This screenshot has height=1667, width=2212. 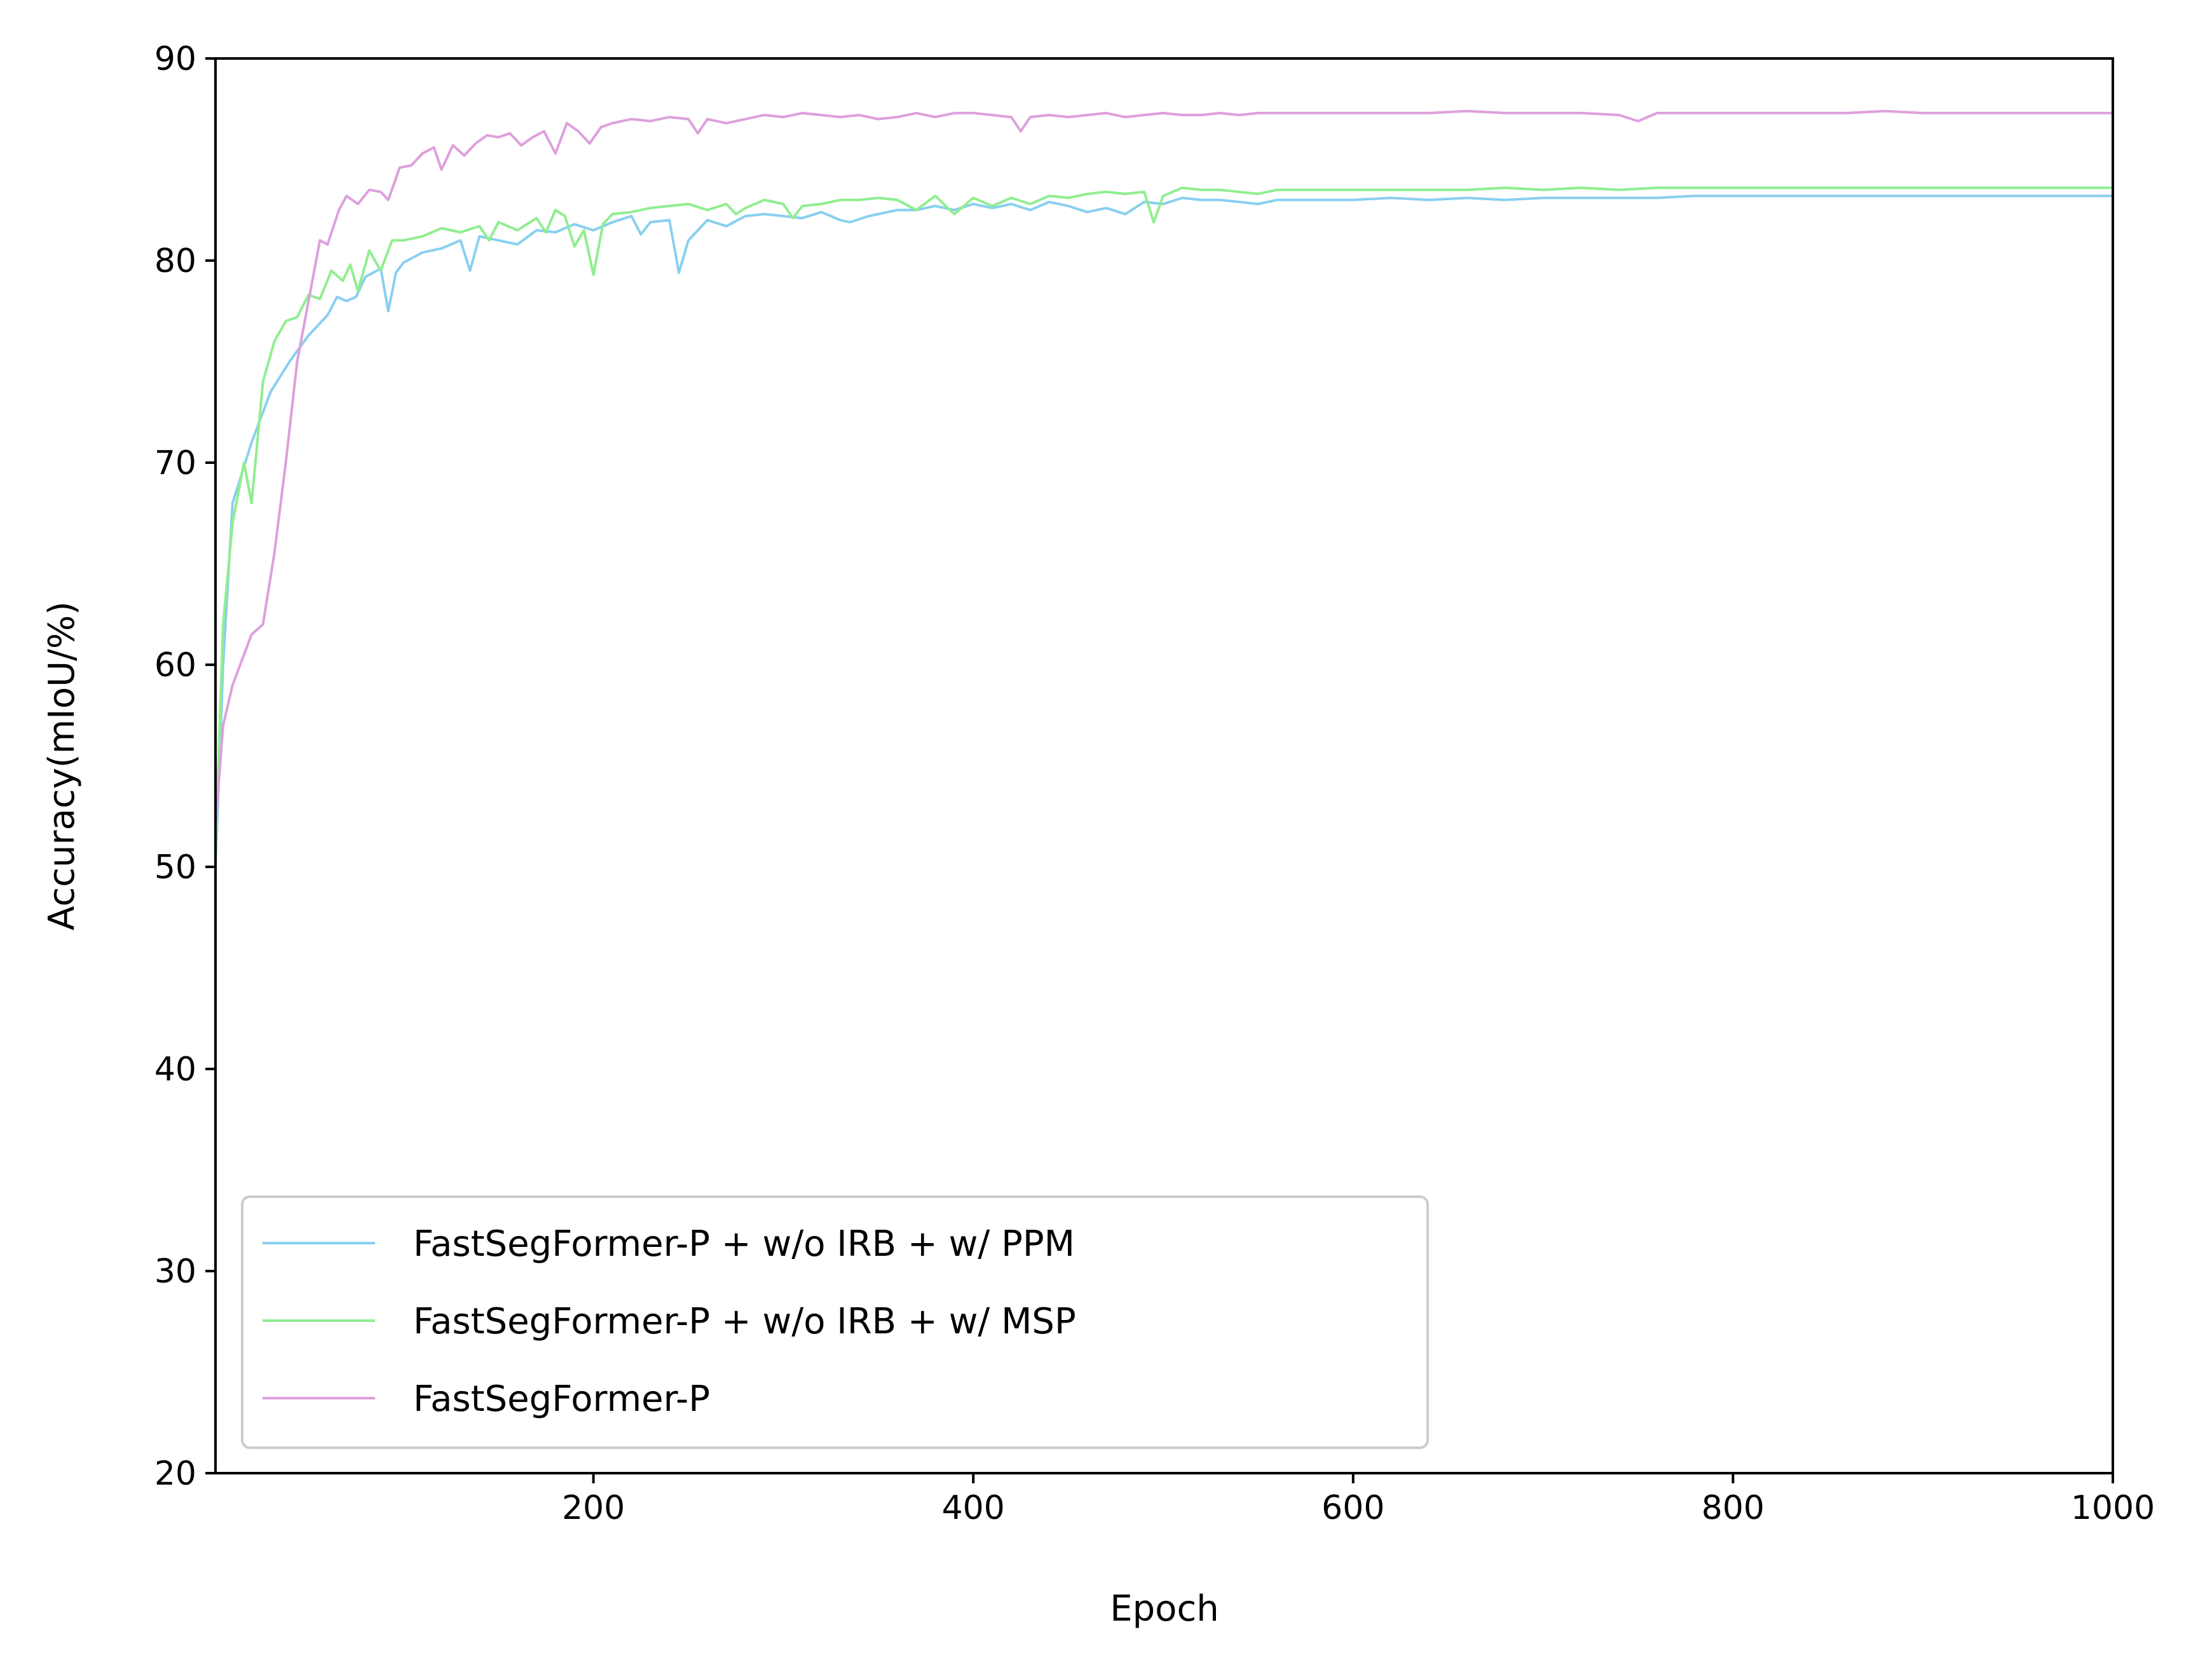 What do you see at coordinates (175, 1474) in the screenshot?
I see `y-tick-label: 20` at bounding box center [175, 1474].